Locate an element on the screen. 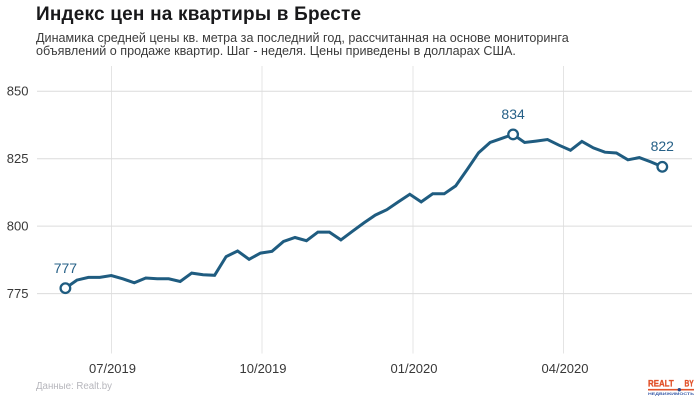  svg-text: 850 is located at coordinates (18, 91).